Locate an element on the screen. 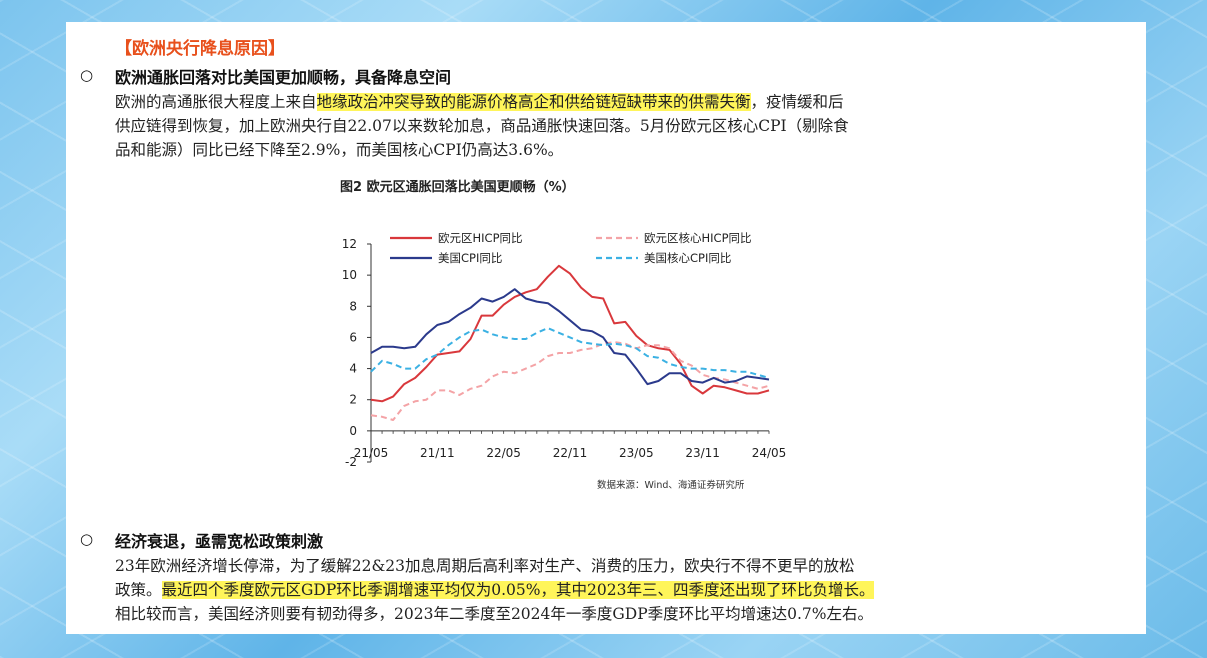 The image size is (1207, 658). highlighted-text: 地缘政治冲突导致的能源价格高企和供给链短缺带来的供需失衡 is located at coordinates (533, 102).